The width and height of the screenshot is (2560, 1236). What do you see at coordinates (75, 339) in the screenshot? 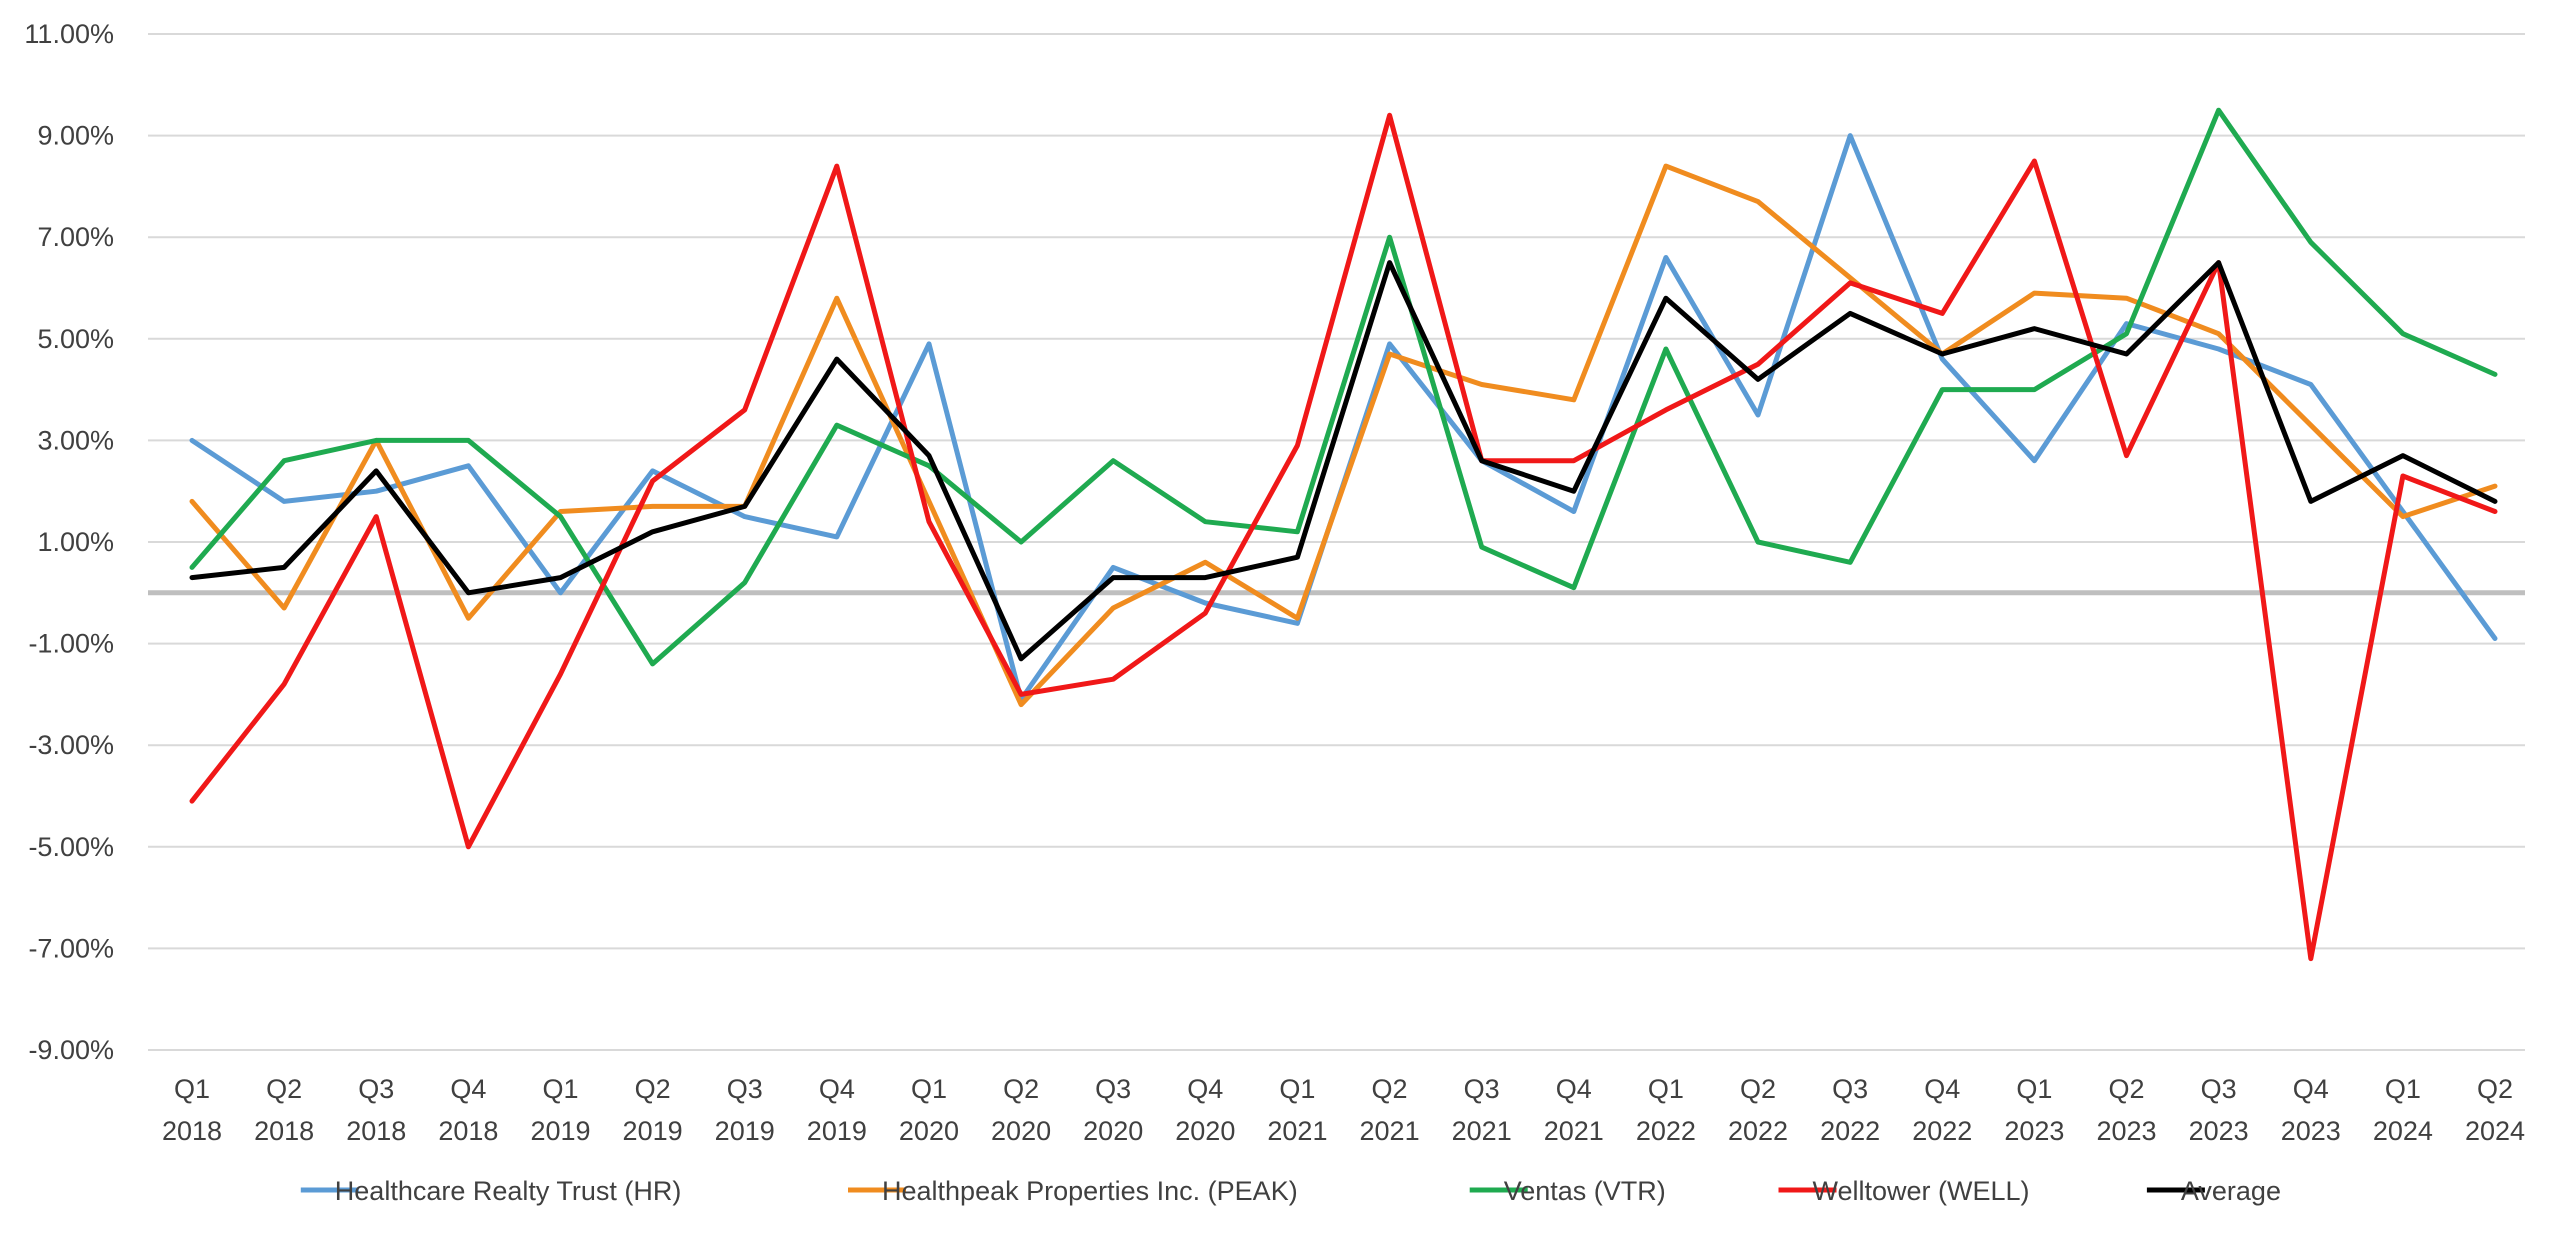
I see `y-tick-label: 5.00%` at bounding box center [75, 339].